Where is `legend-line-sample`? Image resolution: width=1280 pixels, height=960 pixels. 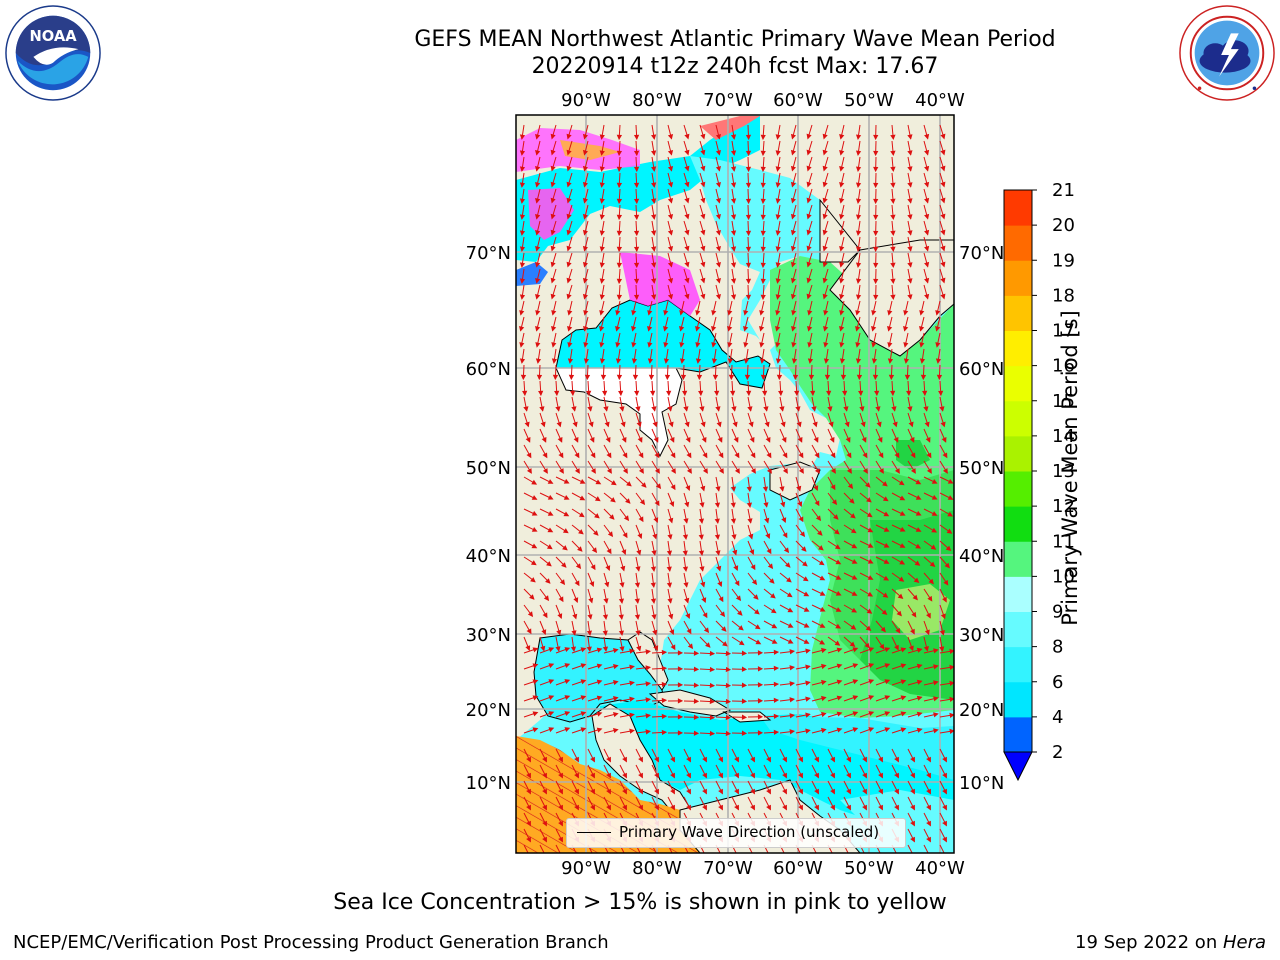 legend-line-sample is located at coordinates (594, 832).